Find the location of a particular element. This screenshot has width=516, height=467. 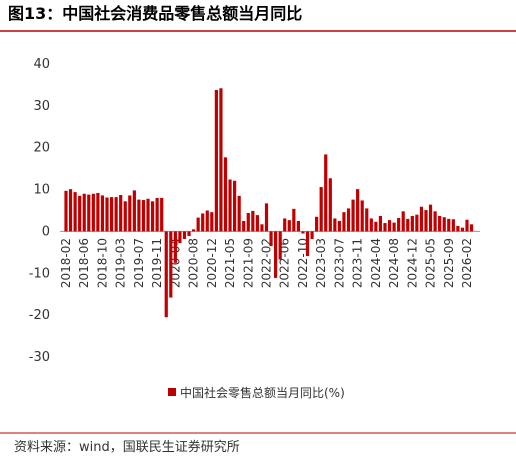

x-tick-label: 2018-10 is located at coordinates (102, 263).